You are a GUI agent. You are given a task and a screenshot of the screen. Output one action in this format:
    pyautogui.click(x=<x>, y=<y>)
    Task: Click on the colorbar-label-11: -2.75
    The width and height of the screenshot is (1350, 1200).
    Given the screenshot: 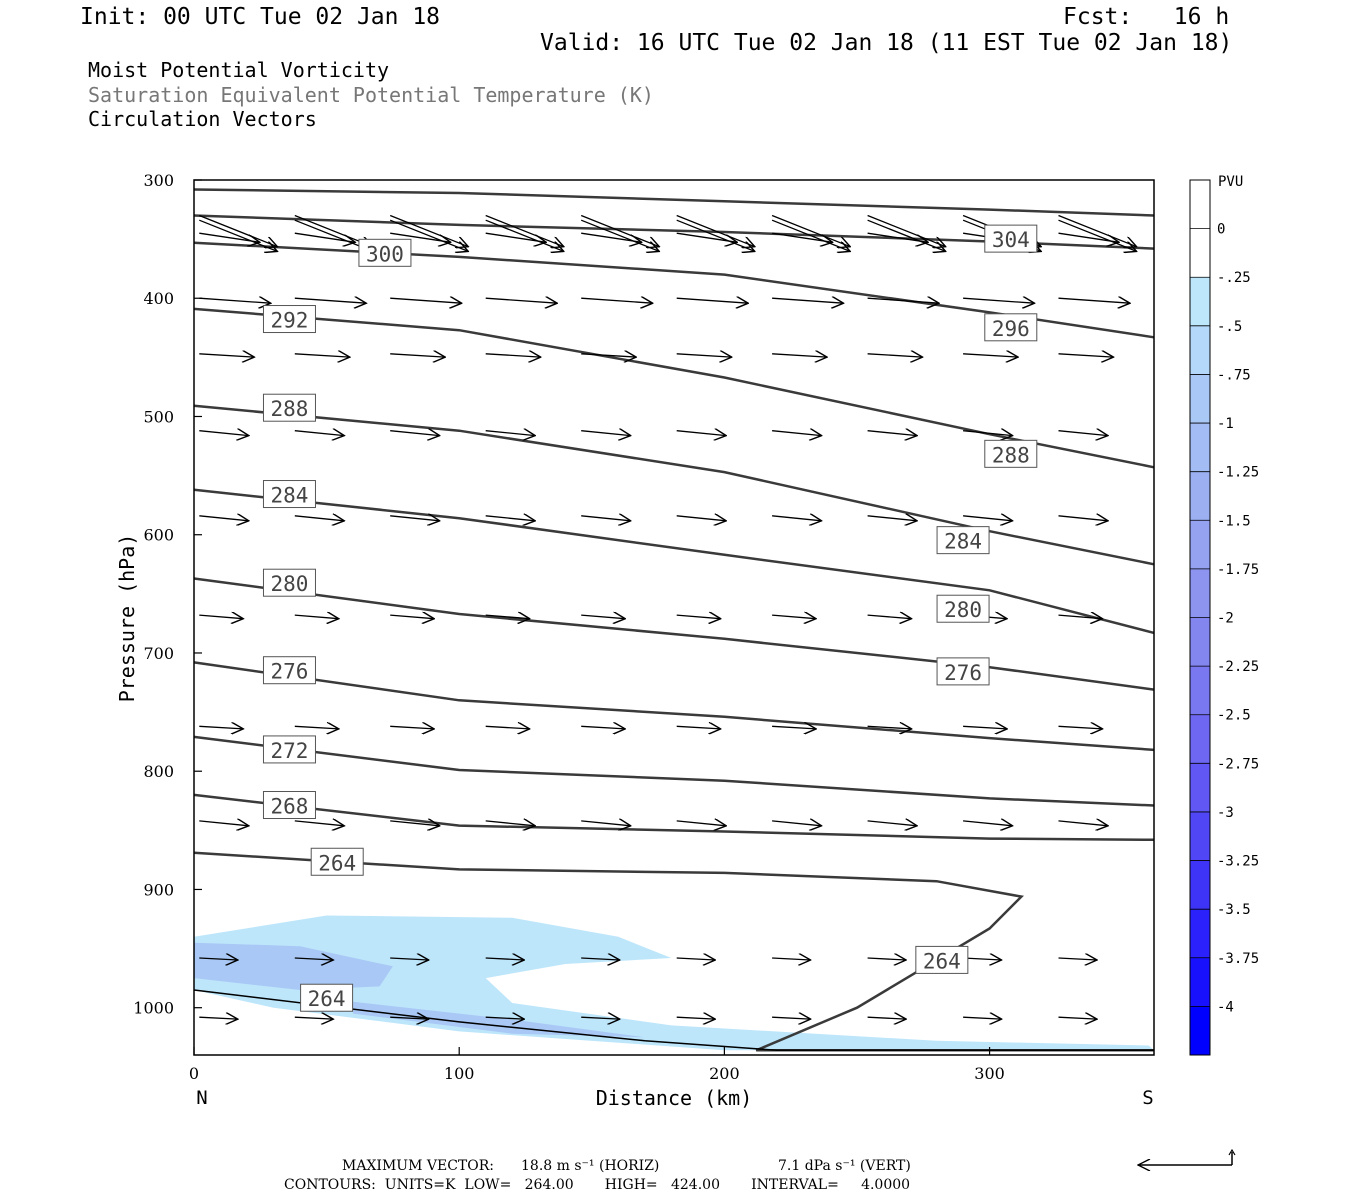 What is the action you would take?
    pyautogui.click(x=1238, y=764)
    